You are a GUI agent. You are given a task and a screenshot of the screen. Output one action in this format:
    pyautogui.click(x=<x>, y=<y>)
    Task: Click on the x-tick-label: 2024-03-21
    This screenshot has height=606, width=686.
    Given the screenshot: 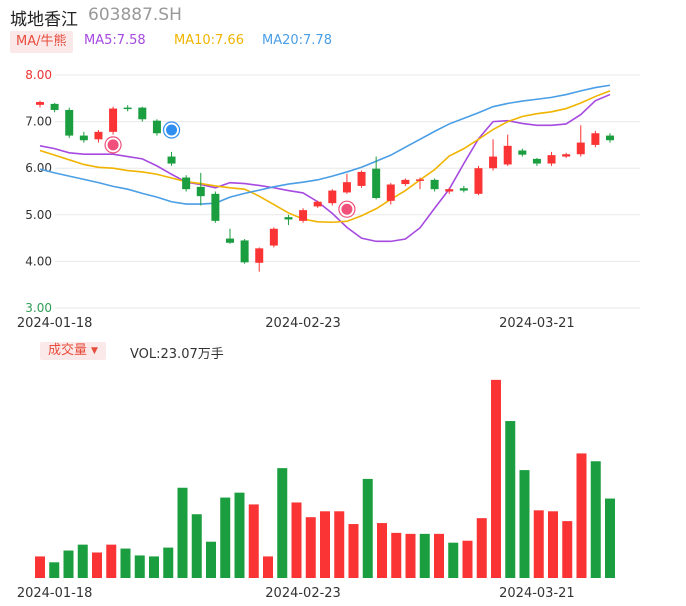 What is the action you would take?
    pyautogui.click(x=537, y=323)
    